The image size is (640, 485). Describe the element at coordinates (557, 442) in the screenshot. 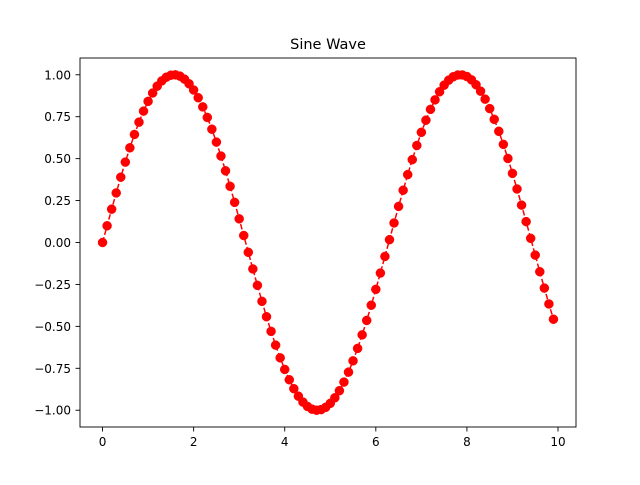

I see `x-tick-label: 10` at that location.